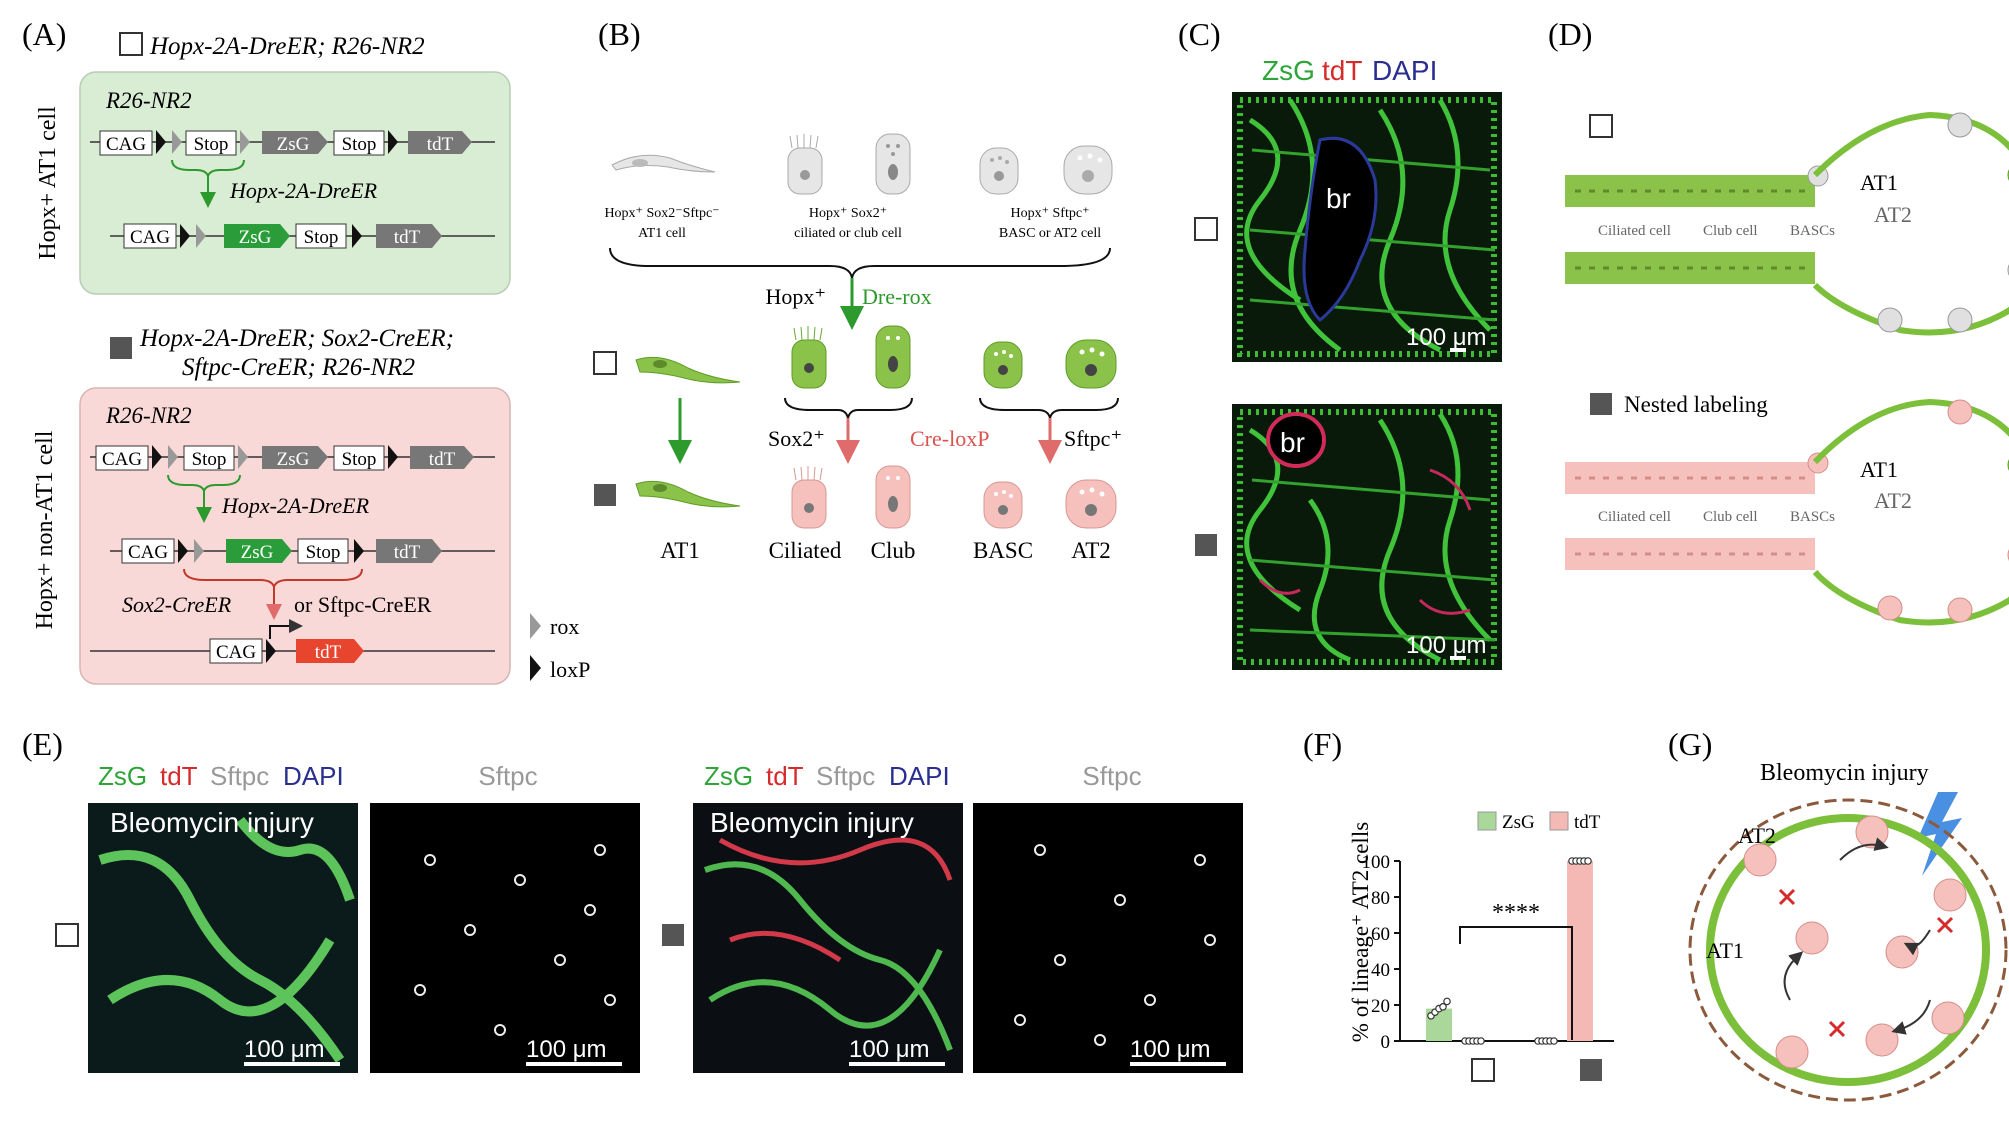 The height and width of the screenshot is (1128, 2009). I want to click on a-stop2-label: Stop, so click(359, 144).